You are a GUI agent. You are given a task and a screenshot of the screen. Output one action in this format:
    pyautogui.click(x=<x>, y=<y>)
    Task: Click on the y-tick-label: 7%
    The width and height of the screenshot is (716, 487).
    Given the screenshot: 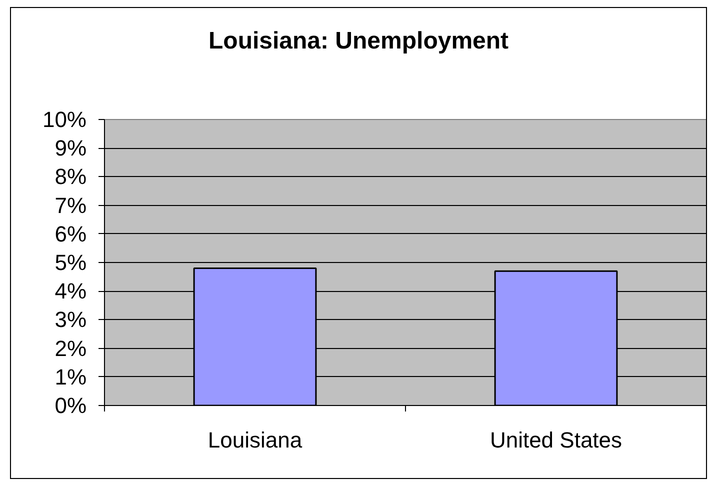 What is the action you would take?
    pyautogui.click(x=70, y=205)
    